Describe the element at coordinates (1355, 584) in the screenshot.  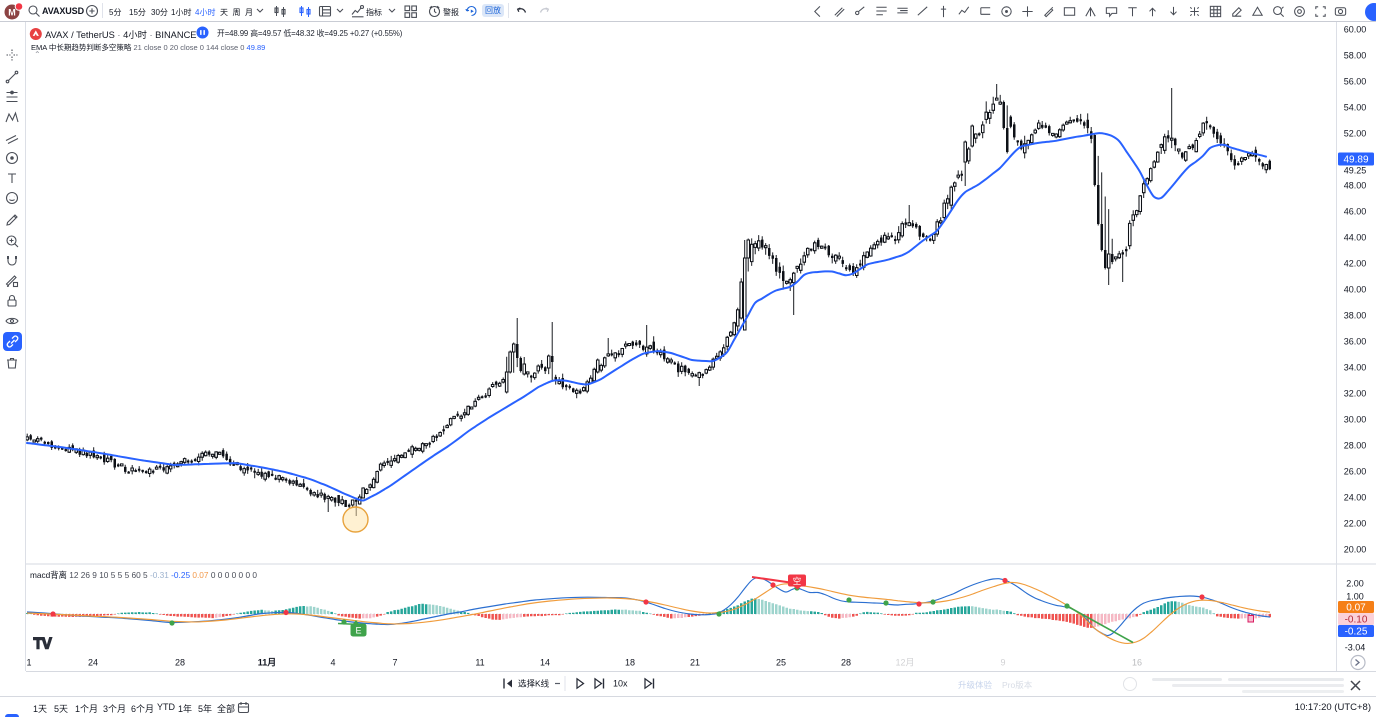
I see `svg-text: 2.00` at that location.